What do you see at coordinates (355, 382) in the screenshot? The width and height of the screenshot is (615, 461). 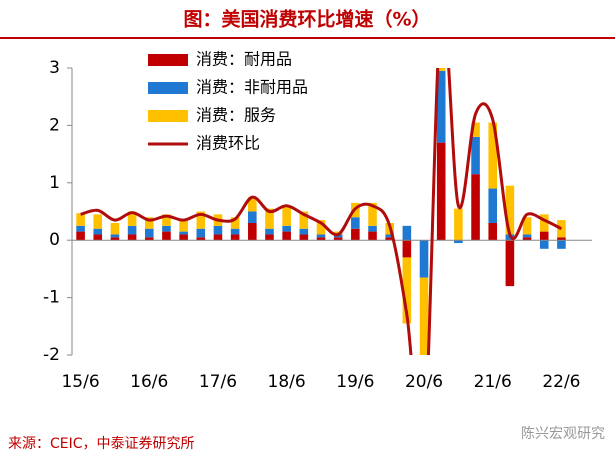 I see `x-tick-label: 19/6` at bounding box center [355, 382].